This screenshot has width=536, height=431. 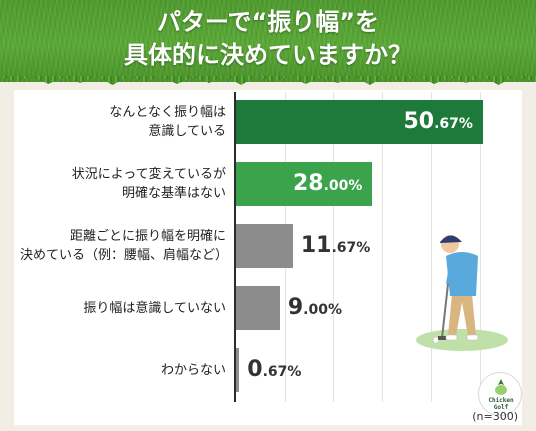 I want to click on putter-head, so click(x=442, y=338).